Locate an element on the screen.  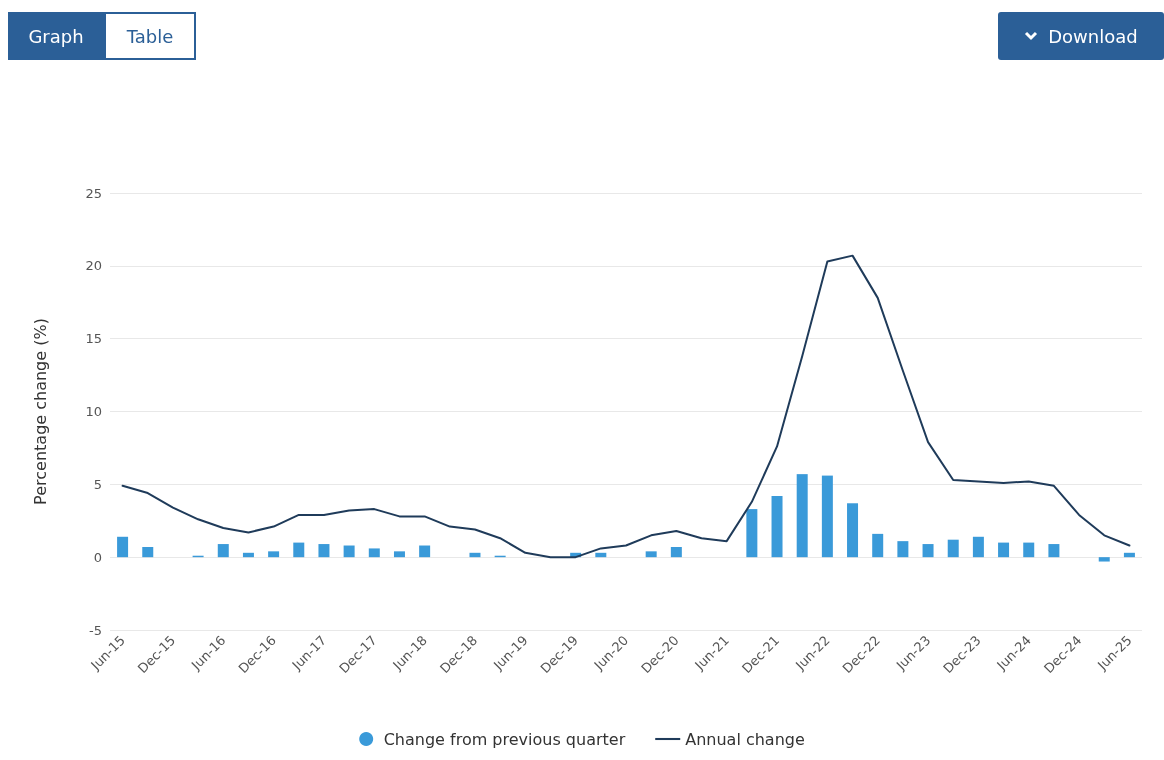
text: Graph is located at coordinates (56, 36).